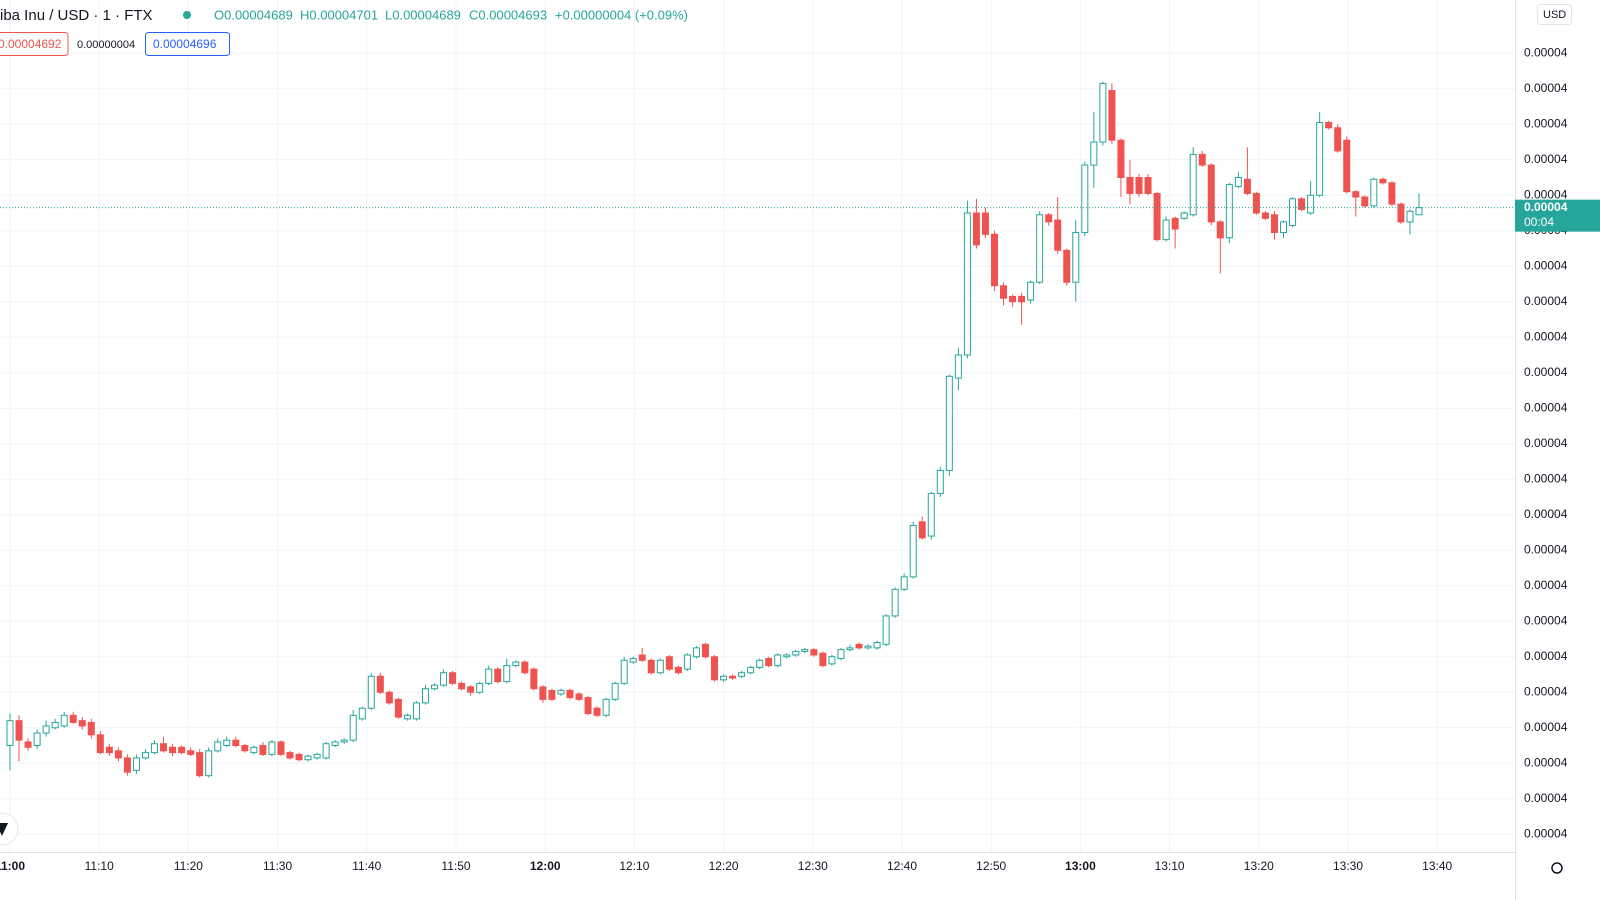 The image size is (1600, 900). I want to click on ohlc-change: +0.00000004 (+0.09%), so click(621, 14).